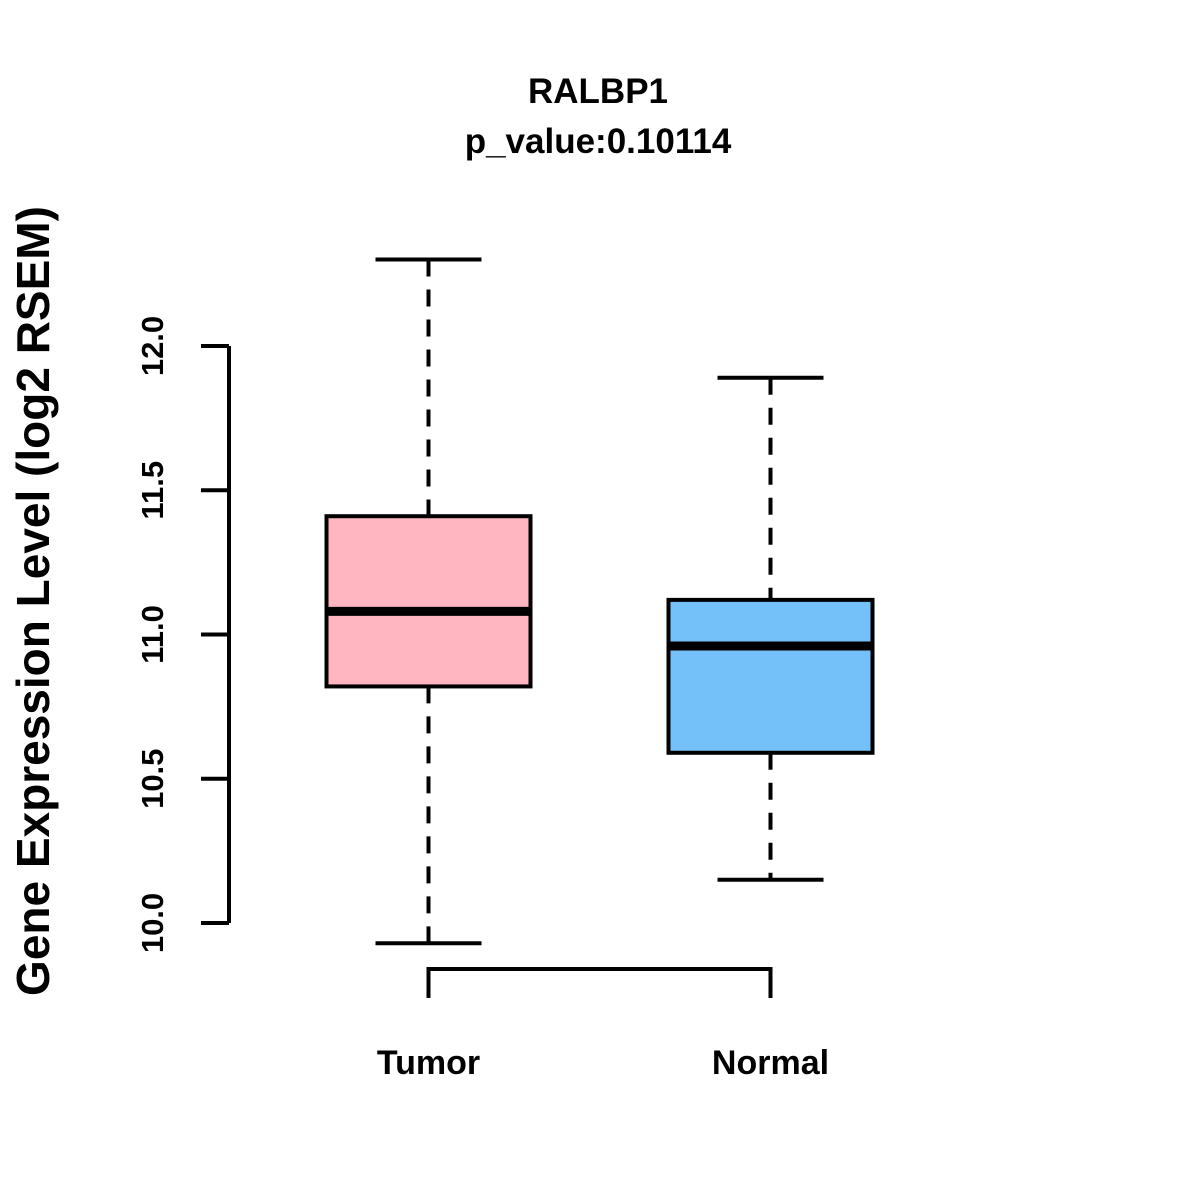  I want to click on iqr-box-tumor, so click(428, 601).